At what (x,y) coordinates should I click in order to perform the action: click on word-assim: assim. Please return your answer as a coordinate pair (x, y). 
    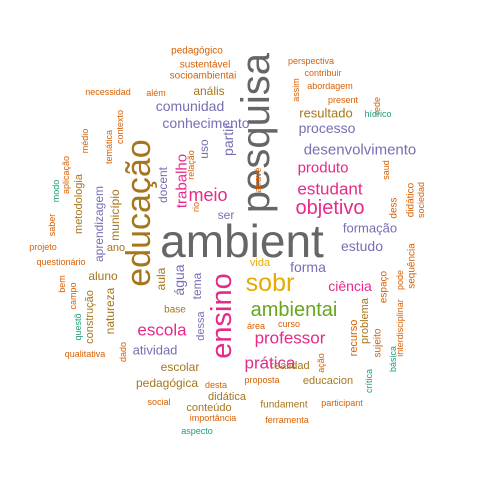
    Looking at the image, I should click on (296, 90).